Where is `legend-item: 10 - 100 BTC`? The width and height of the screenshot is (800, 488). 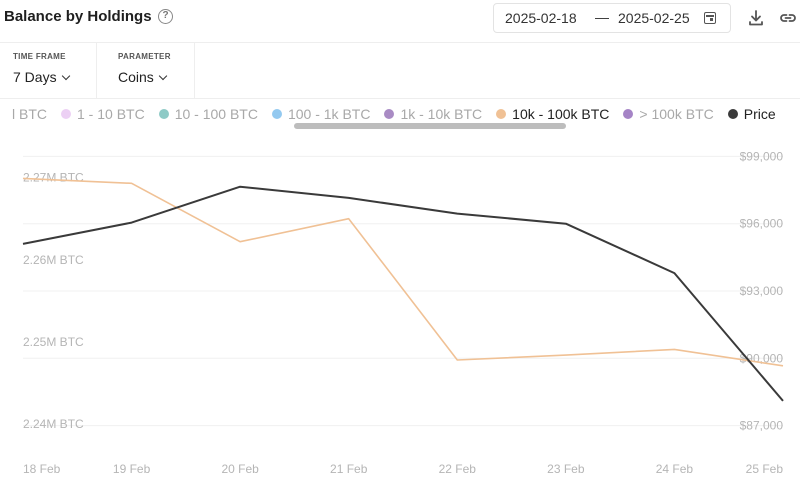 legend-item: 10 - 100 BTC is located at coordinates (208, 114).